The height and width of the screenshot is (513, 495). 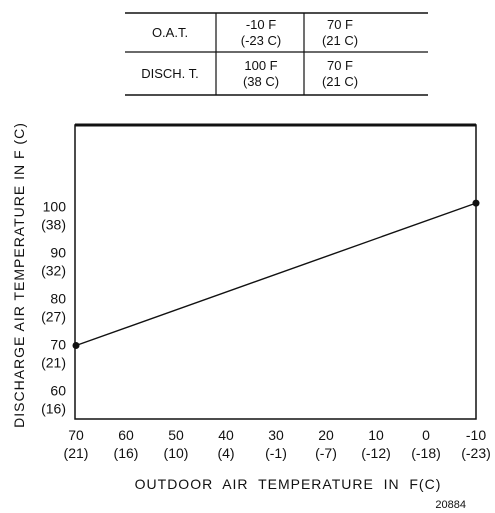 I want to click on y-tick-label: (27), so click(x=53, y=317).